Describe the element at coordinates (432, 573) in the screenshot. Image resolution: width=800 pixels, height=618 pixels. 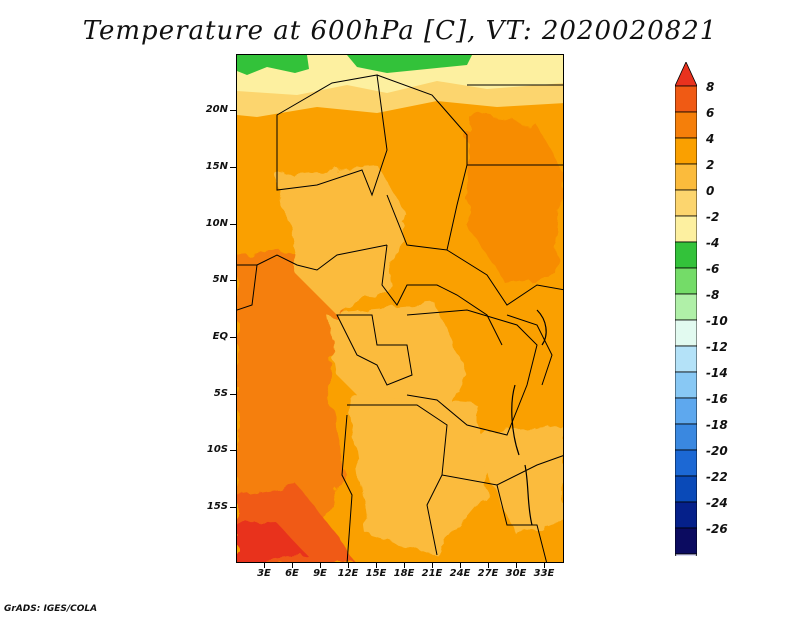
I see `lon-label: 21E` at that location.